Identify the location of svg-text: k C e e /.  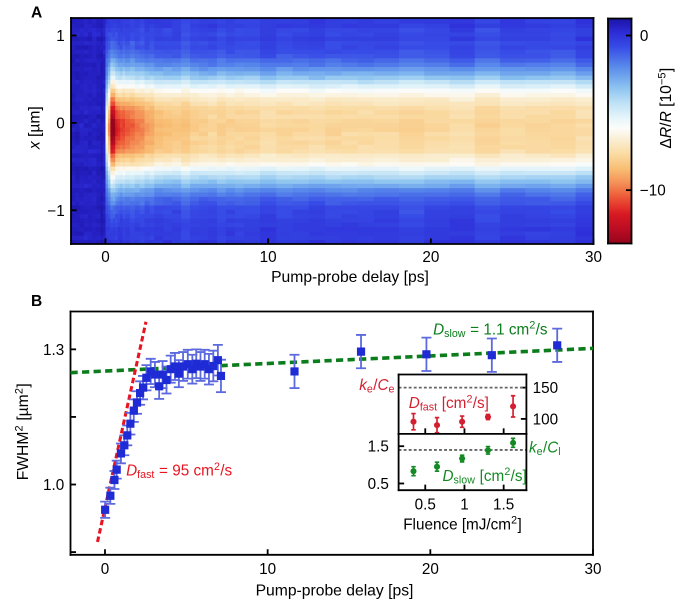
(379, 383).